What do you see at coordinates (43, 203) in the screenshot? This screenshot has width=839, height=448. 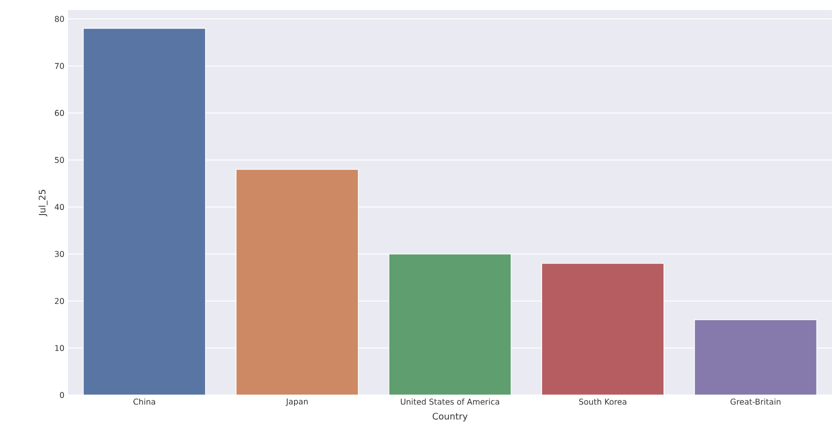 I see `y-axis-title: Jul_25` at bounding box center [43, 203].